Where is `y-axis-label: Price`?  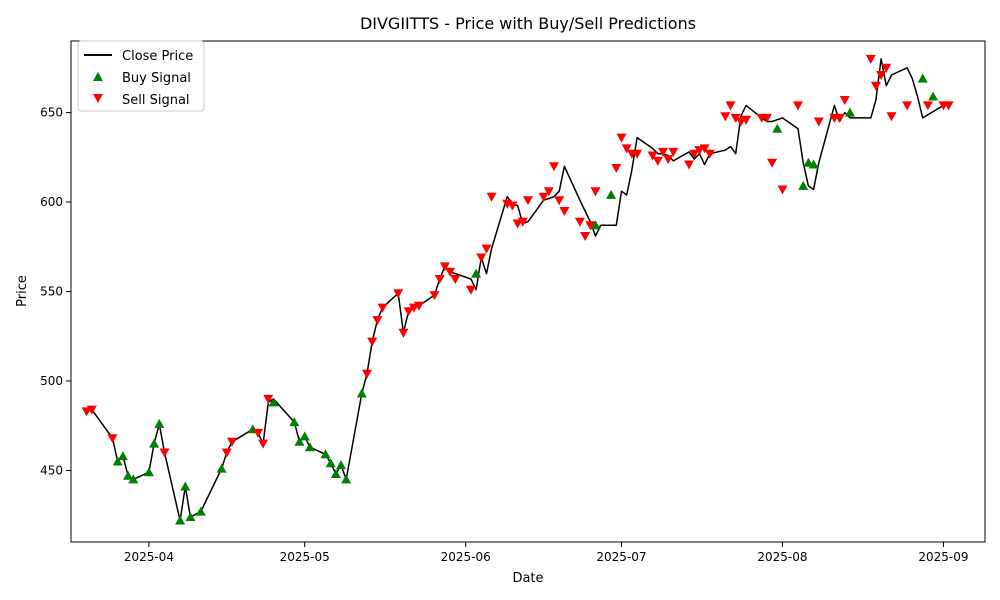 y-axis-label: Price is located at coordinates (22, 291).